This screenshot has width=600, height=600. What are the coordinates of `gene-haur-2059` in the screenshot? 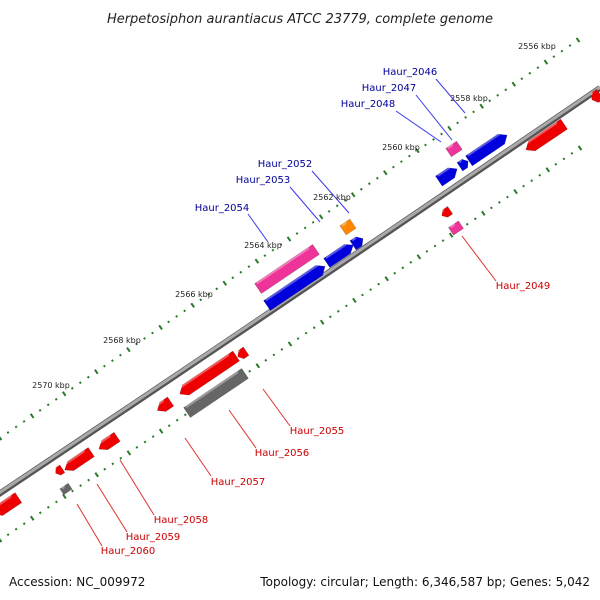 It's located at (79, 459).